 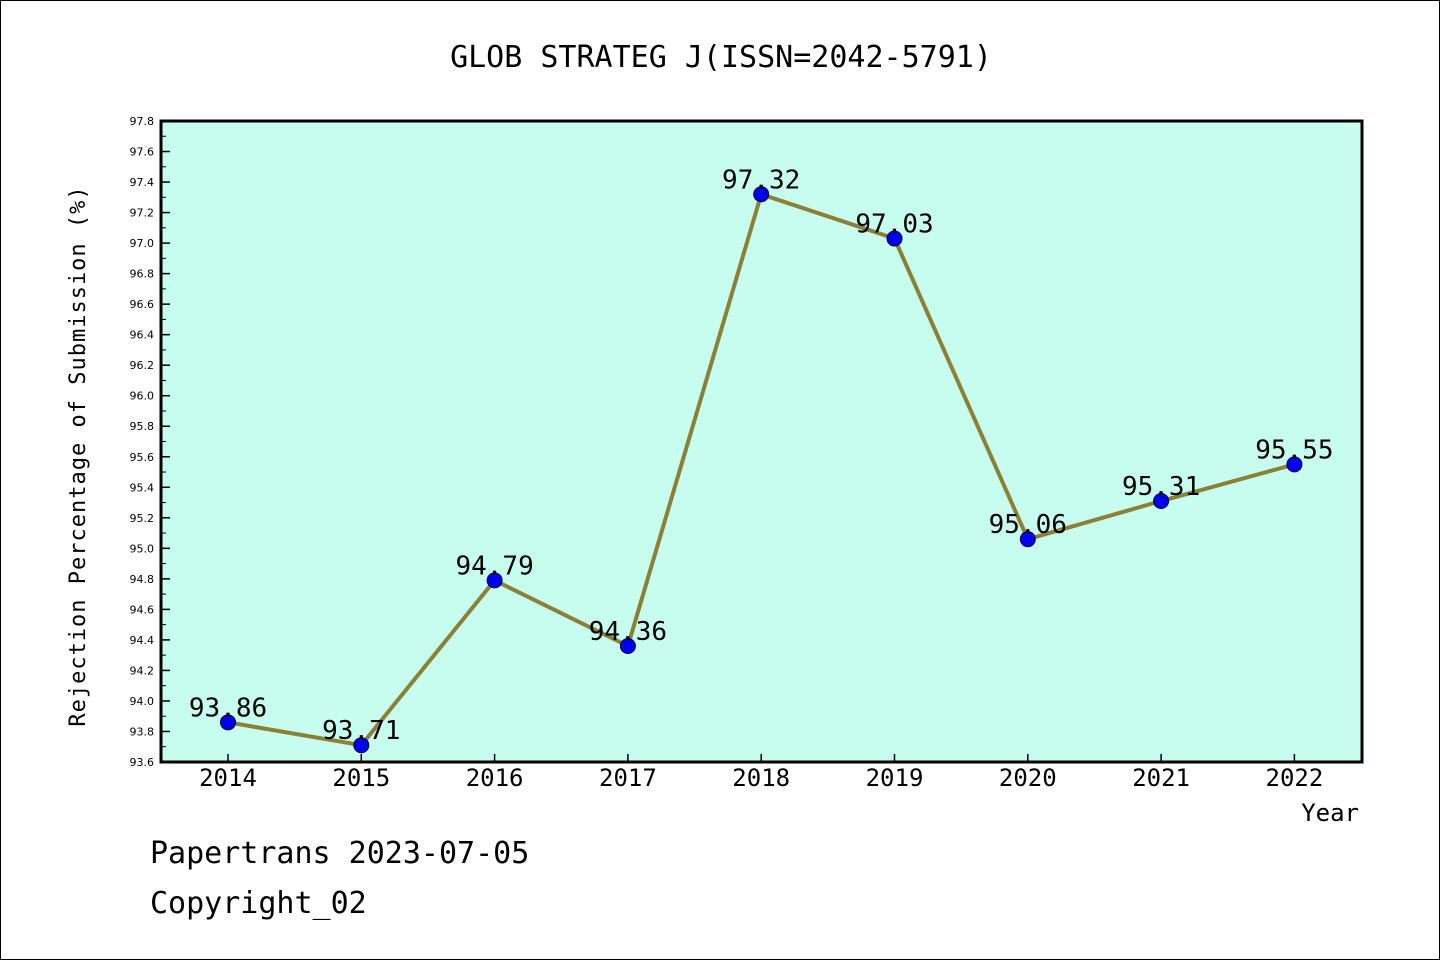 What do you see at coordinates (142, 609) in the screenshot?
I see `y-tick-label: 94.6` at bounding box center [142, 609].